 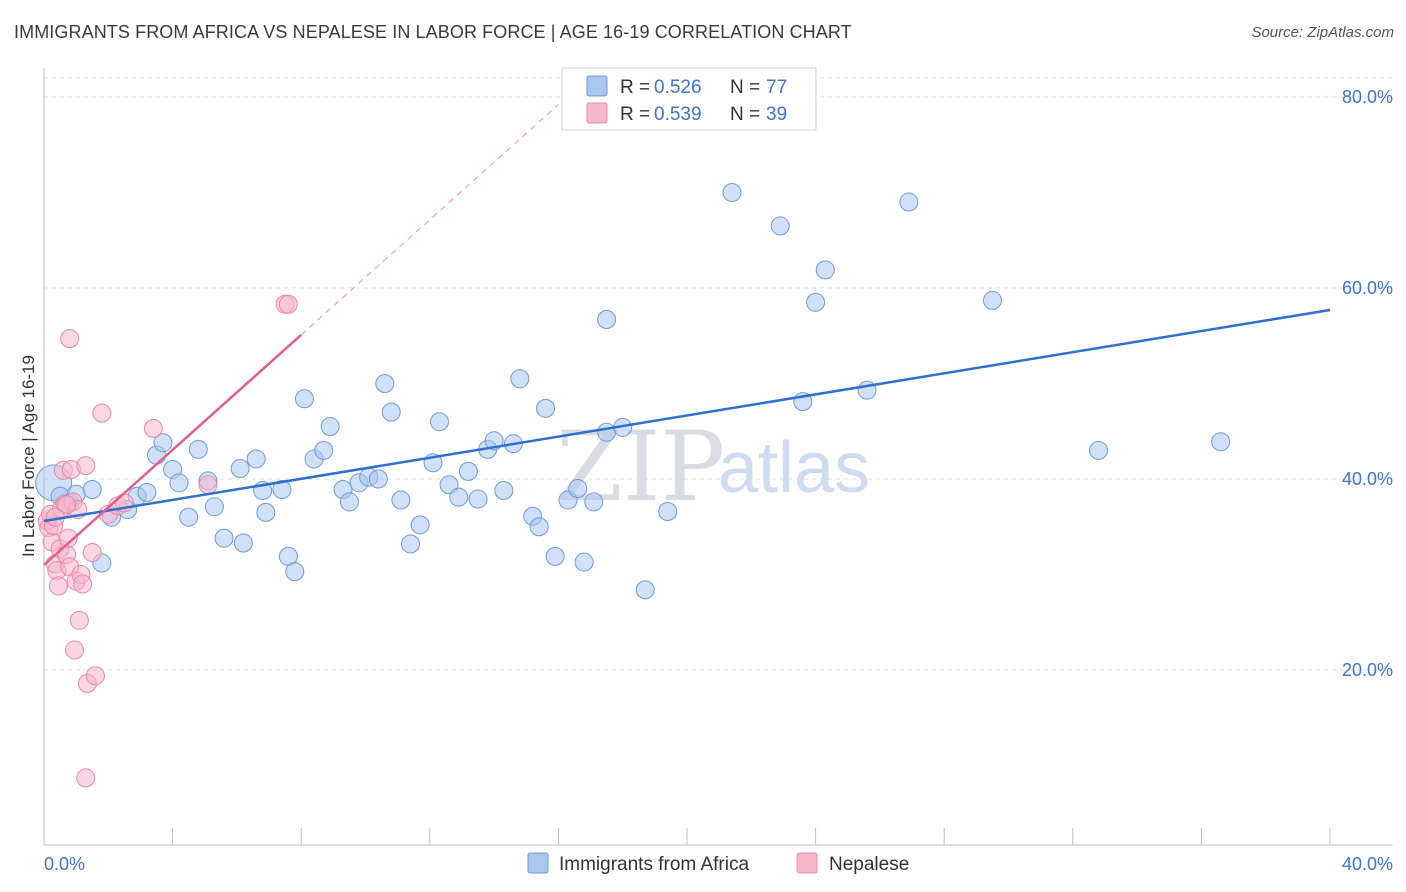 What do you see at coordinates (776, 114) in the screenshot?
I see `legend-nepalese-n-value: 39` at bounding box center [776, 114].